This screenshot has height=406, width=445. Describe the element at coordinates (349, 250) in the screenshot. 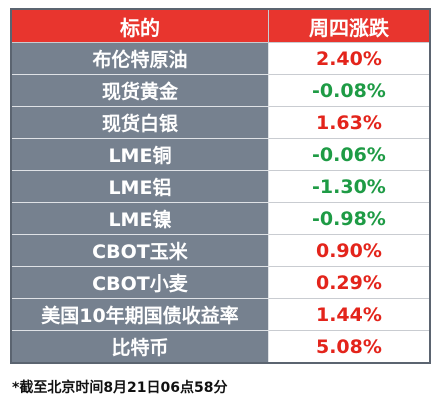

I see `change-value: 0.90%` at that location.